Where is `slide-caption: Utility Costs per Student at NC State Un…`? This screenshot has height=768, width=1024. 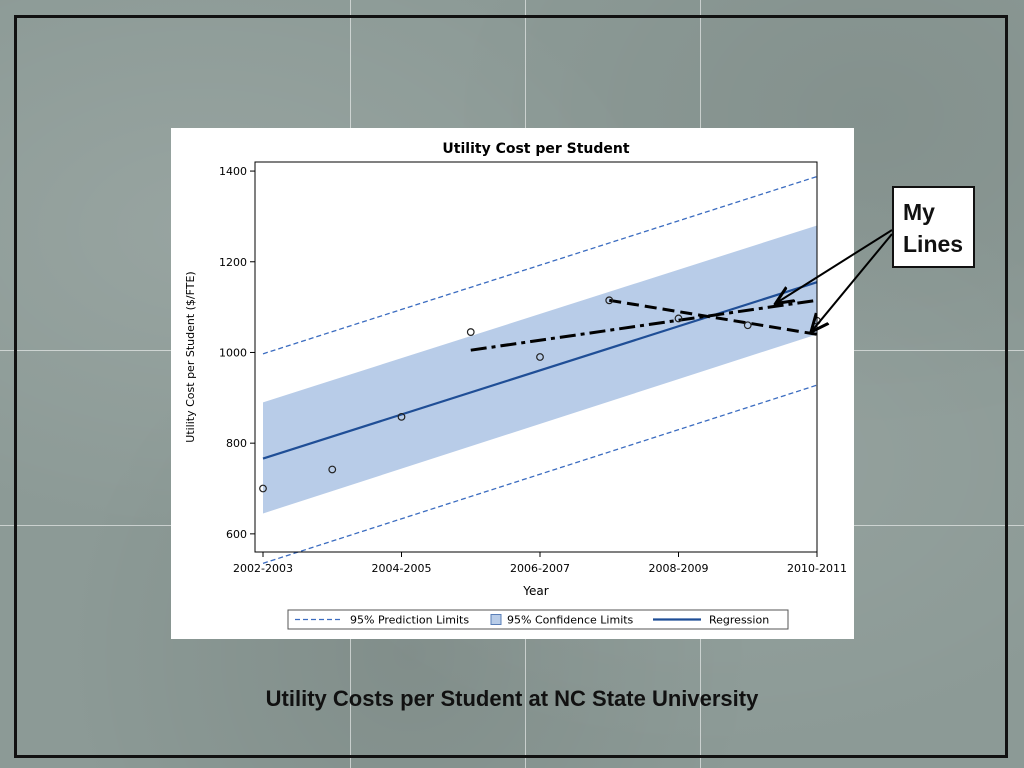
slide-caption: Utility Costs per Student at NC State Un… is located at coordinates (512, 698).